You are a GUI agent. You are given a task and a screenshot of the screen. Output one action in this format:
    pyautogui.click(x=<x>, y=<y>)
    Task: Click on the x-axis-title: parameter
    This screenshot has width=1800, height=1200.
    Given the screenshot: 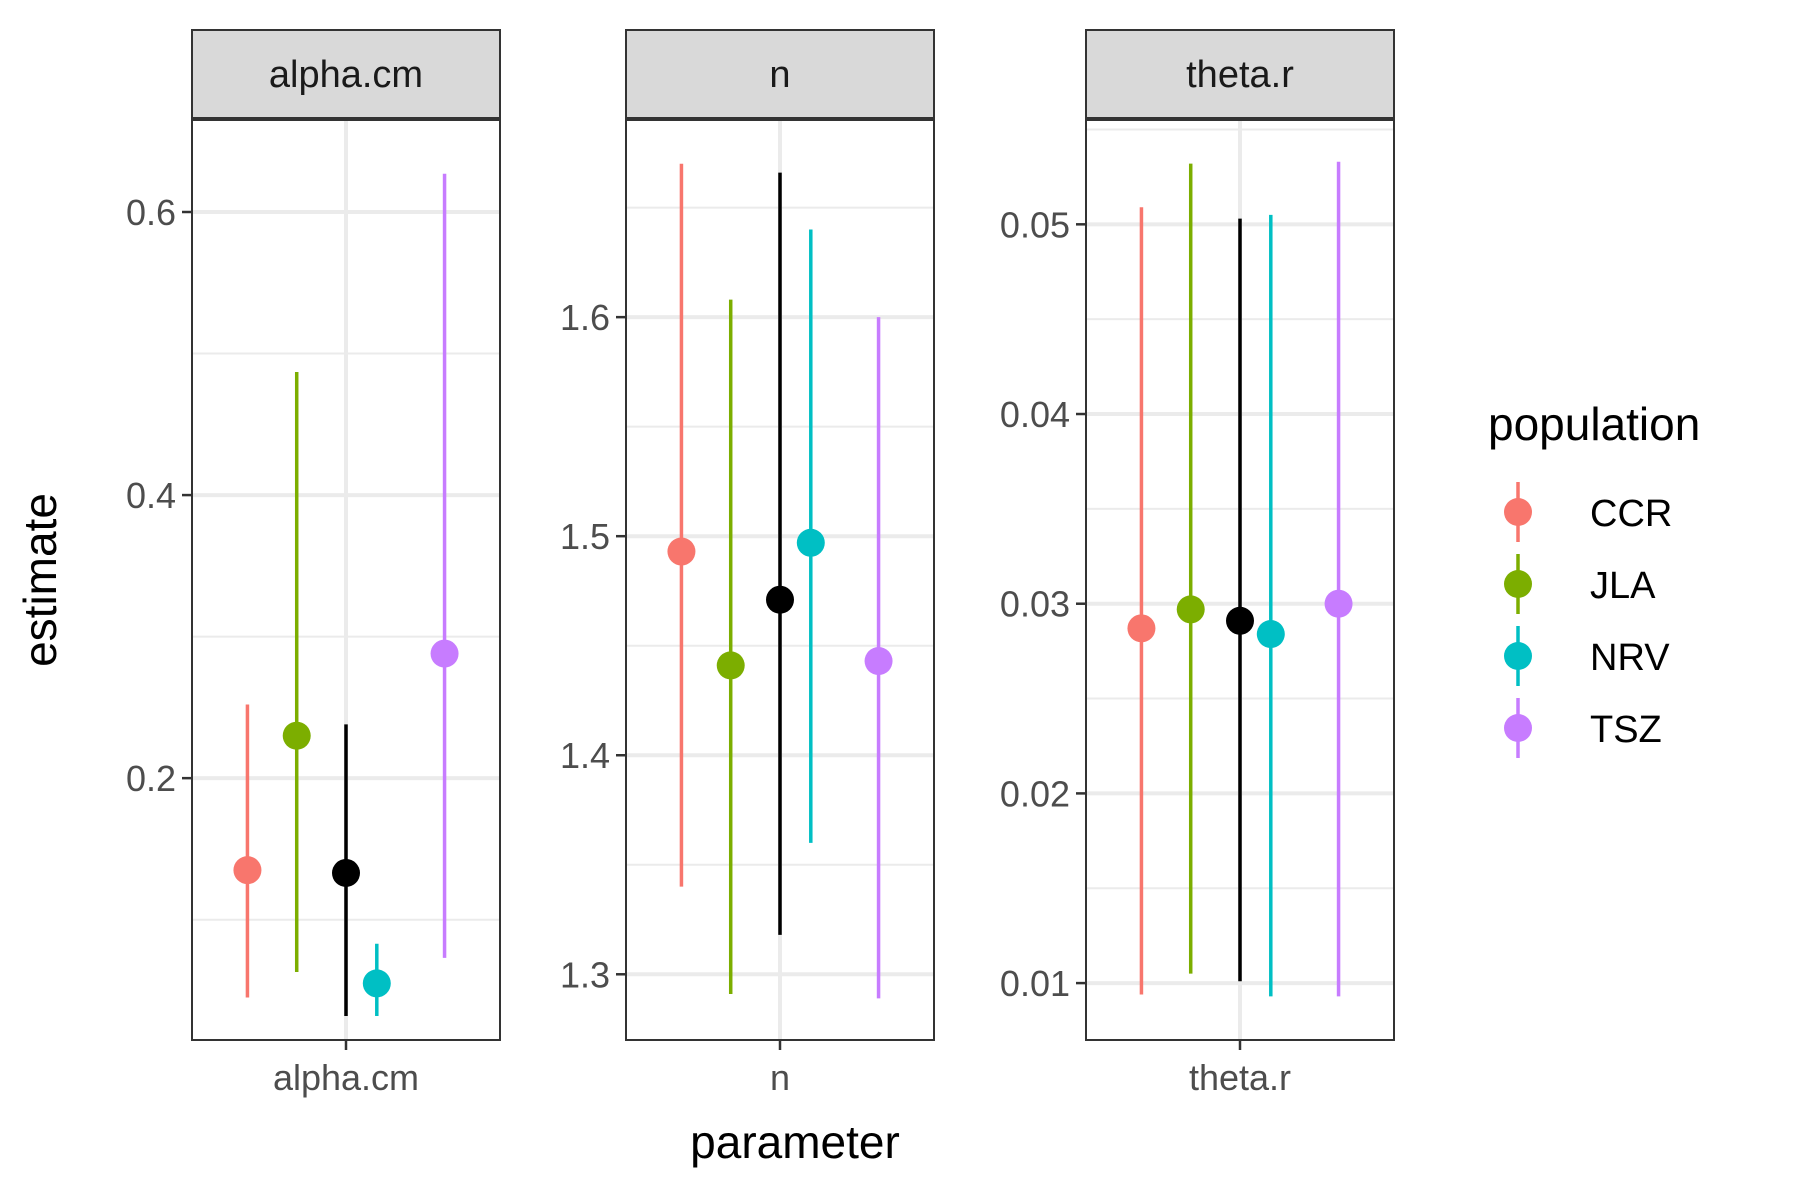 What is the action you would take?
    pyautogui.click(x=795, y=1142)
    